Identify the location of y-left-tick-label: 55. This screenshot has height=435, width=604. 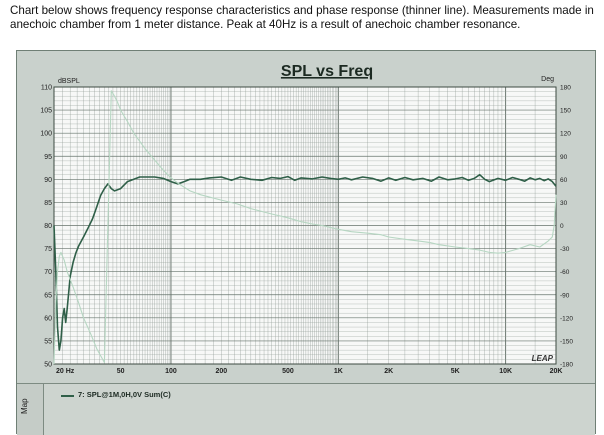
(48, 341).